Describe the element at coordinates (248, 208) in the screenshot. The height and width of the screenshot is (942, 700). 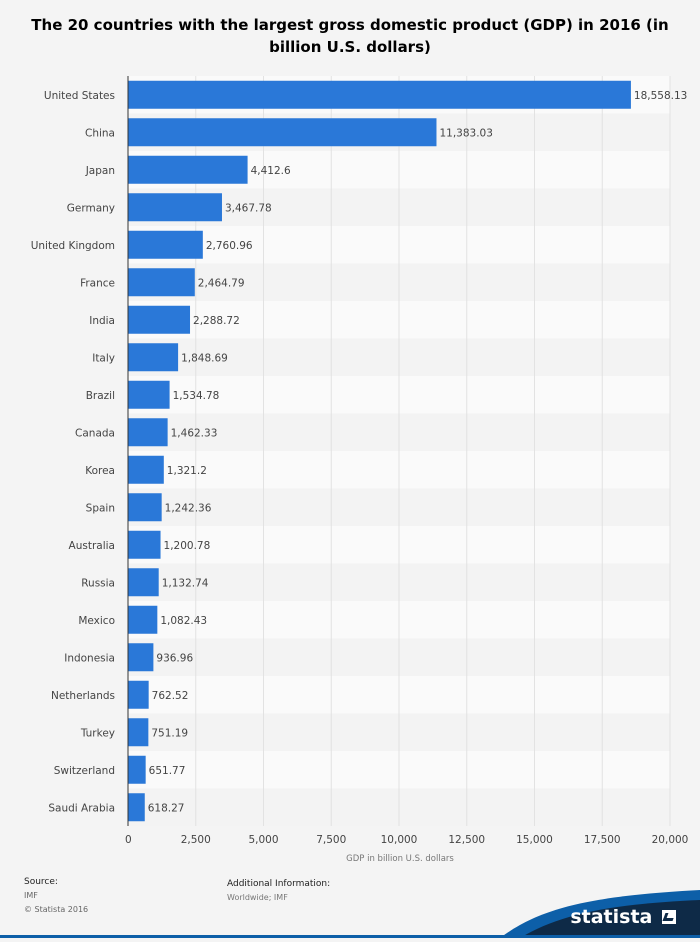
I see `bar-value-label: 3,467.78` at that location.